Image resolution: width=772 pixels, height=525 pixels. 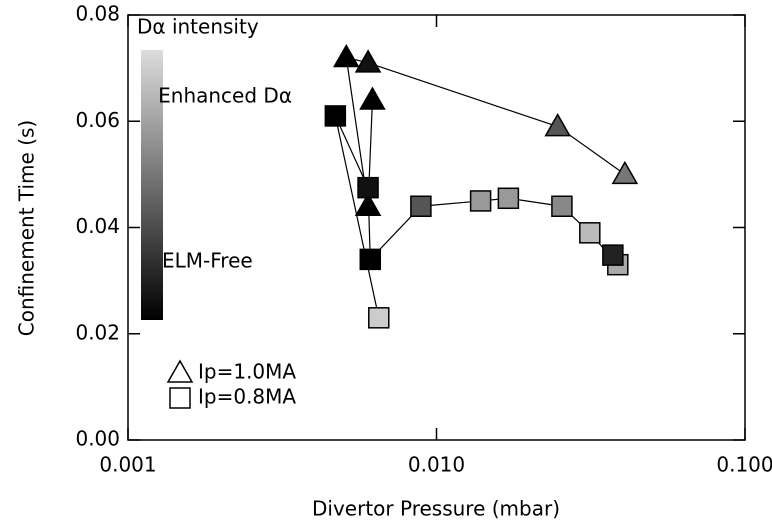 I want to click on legend-label: Ip=1.0MA, so click(x=247, y=372).